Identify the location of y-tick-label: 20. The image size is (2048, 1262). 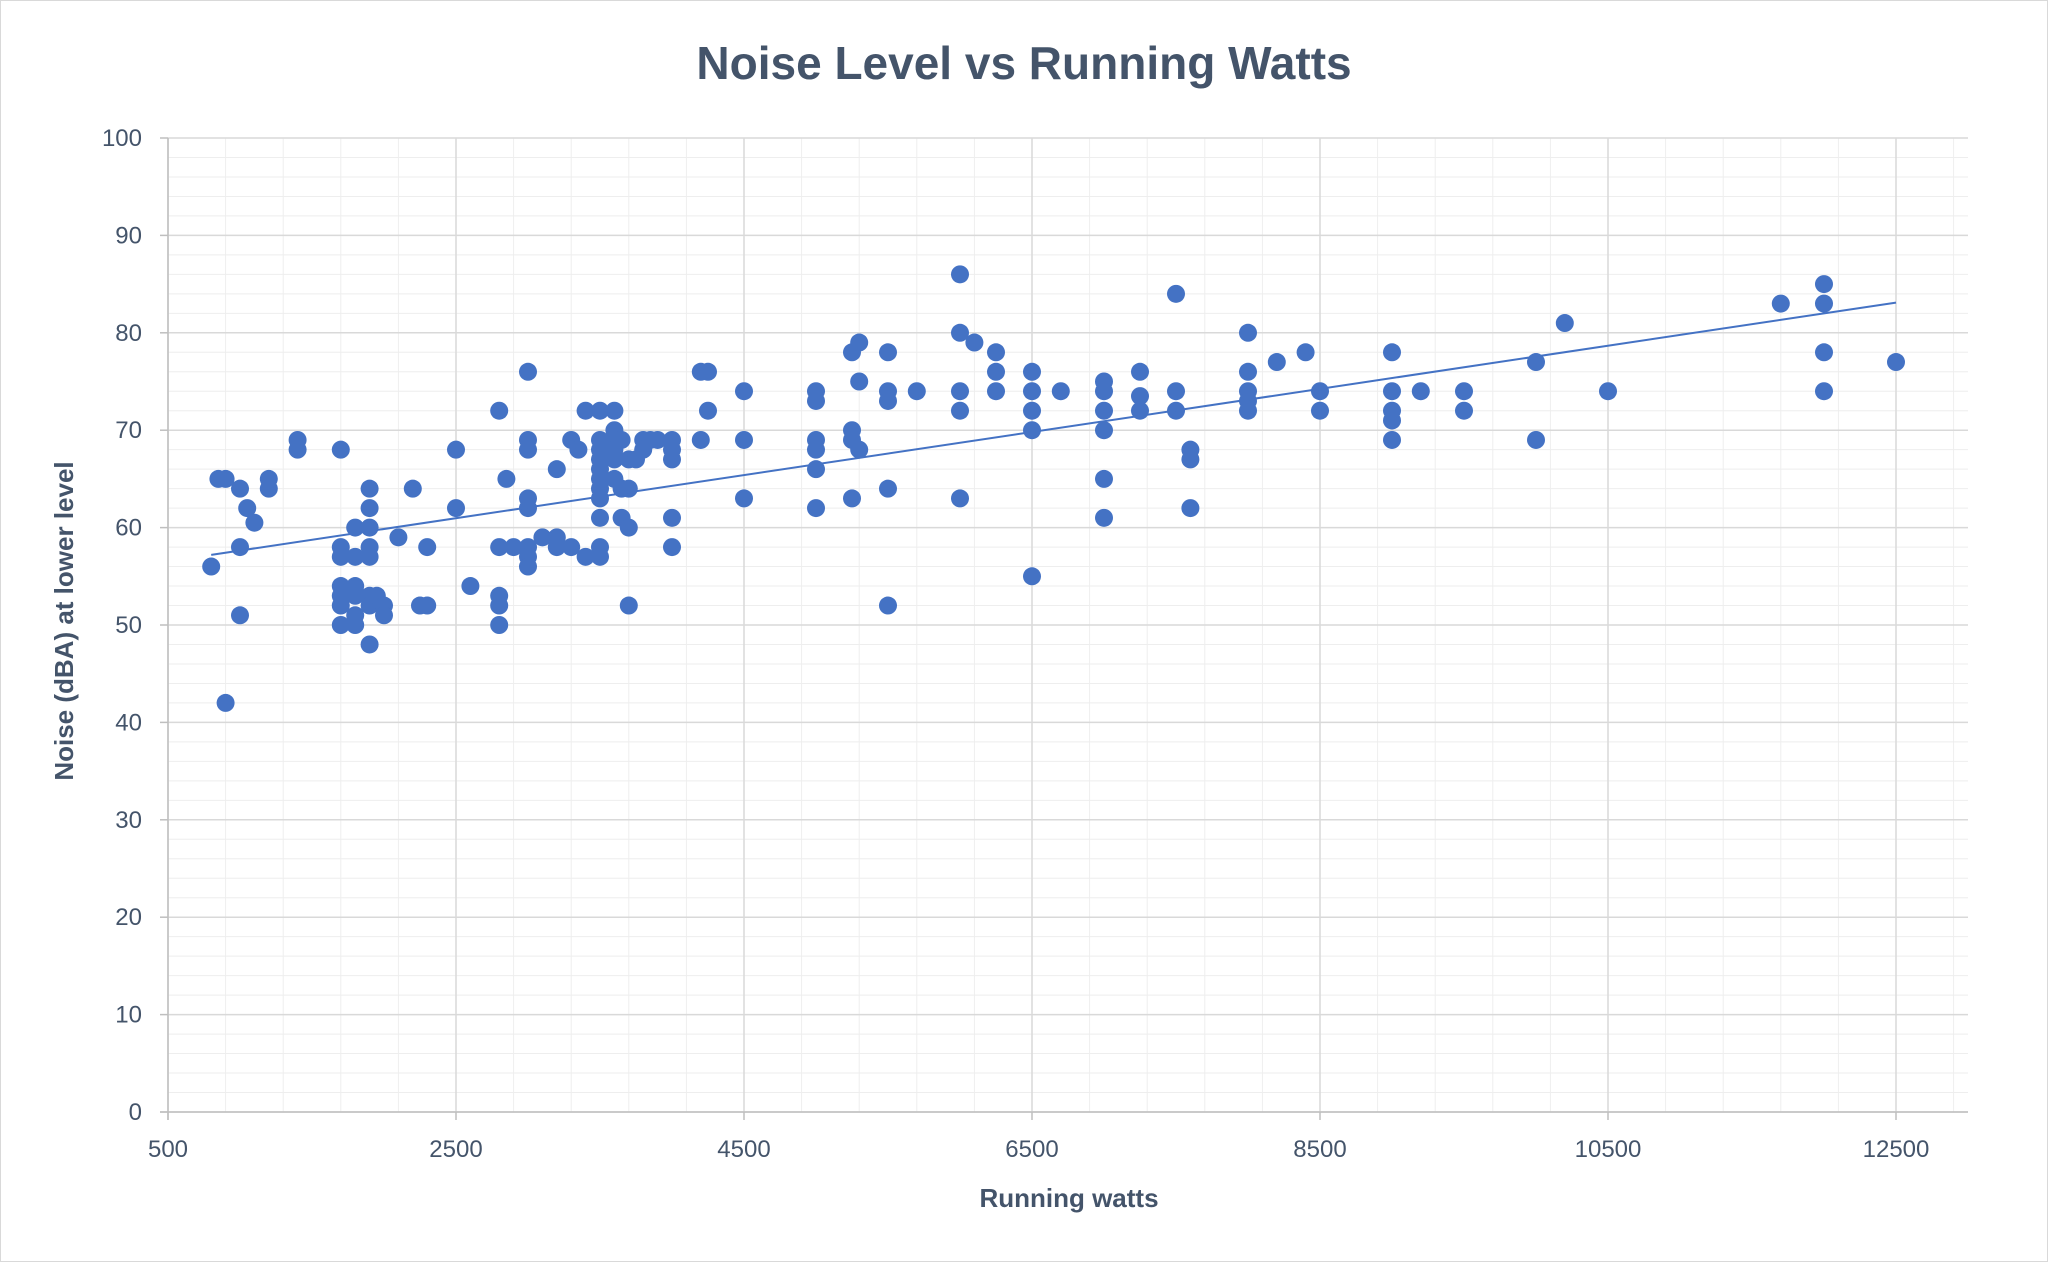
(128, 917).